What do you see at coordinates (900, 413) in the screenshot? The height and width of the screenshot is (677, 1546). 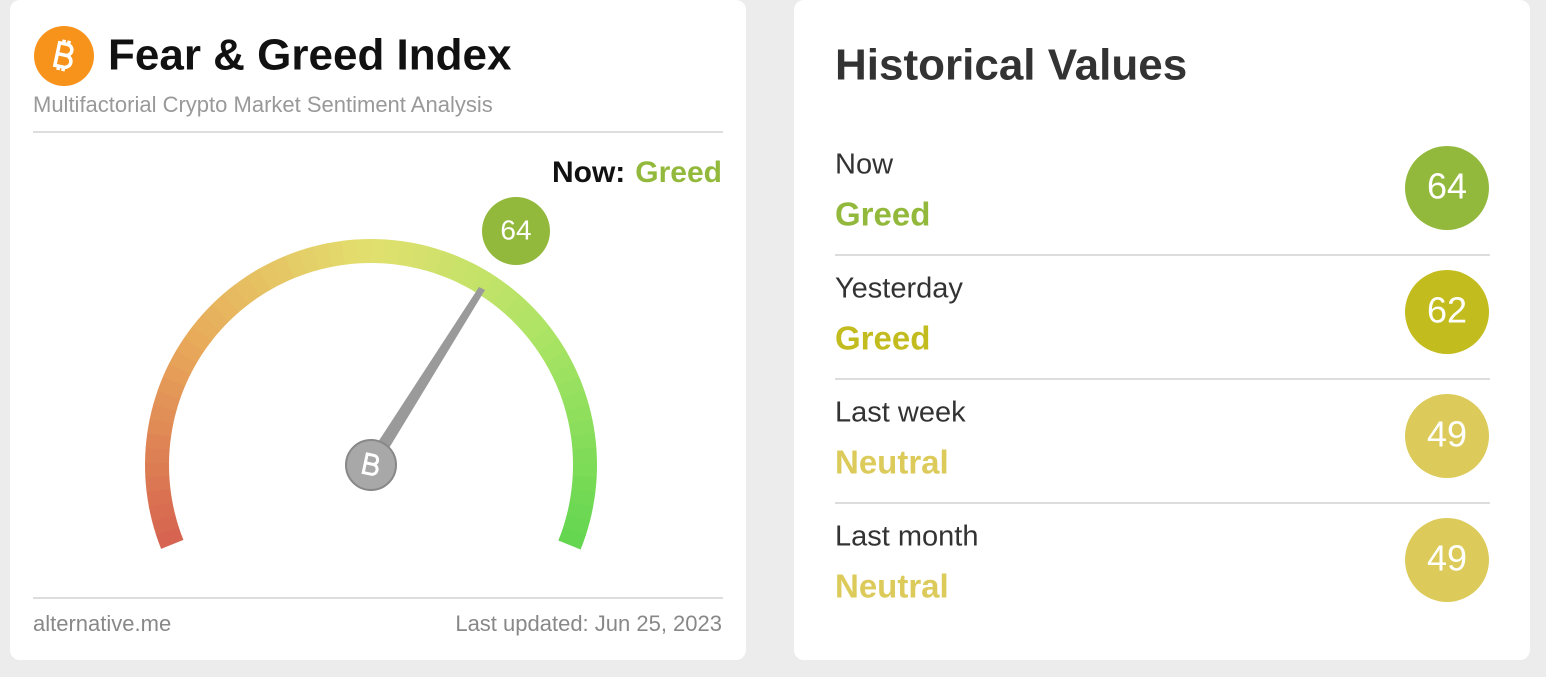 I see `row-label: Last week` at bounding box center [900, 413].